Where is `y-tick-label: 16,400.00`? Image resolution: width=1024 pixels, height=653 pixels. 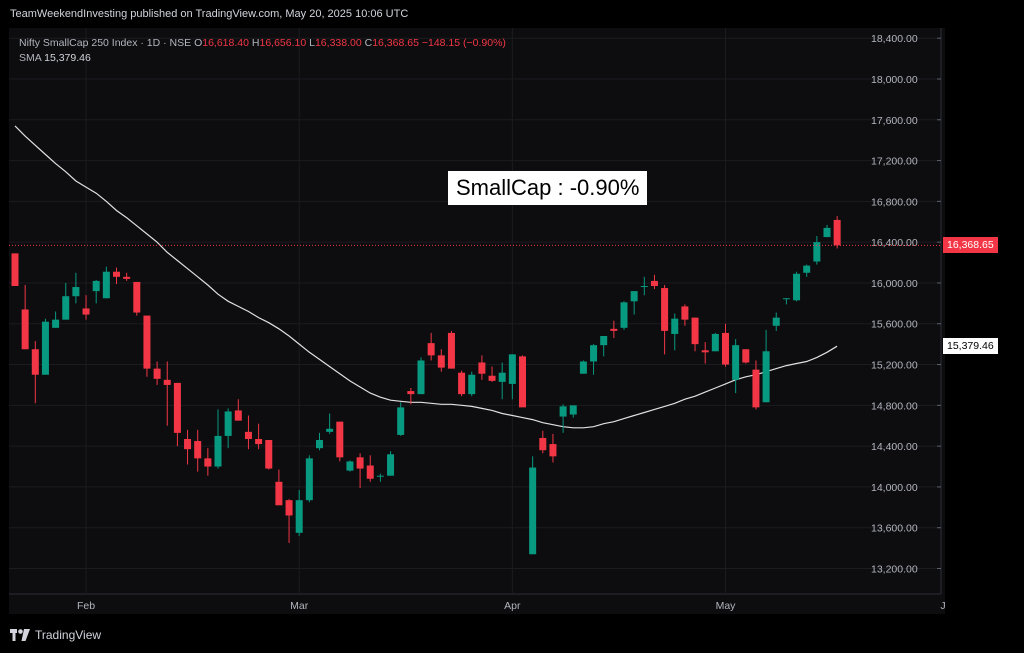
y-tick-label: 16,400.00 is located at coordinates (894, 243).